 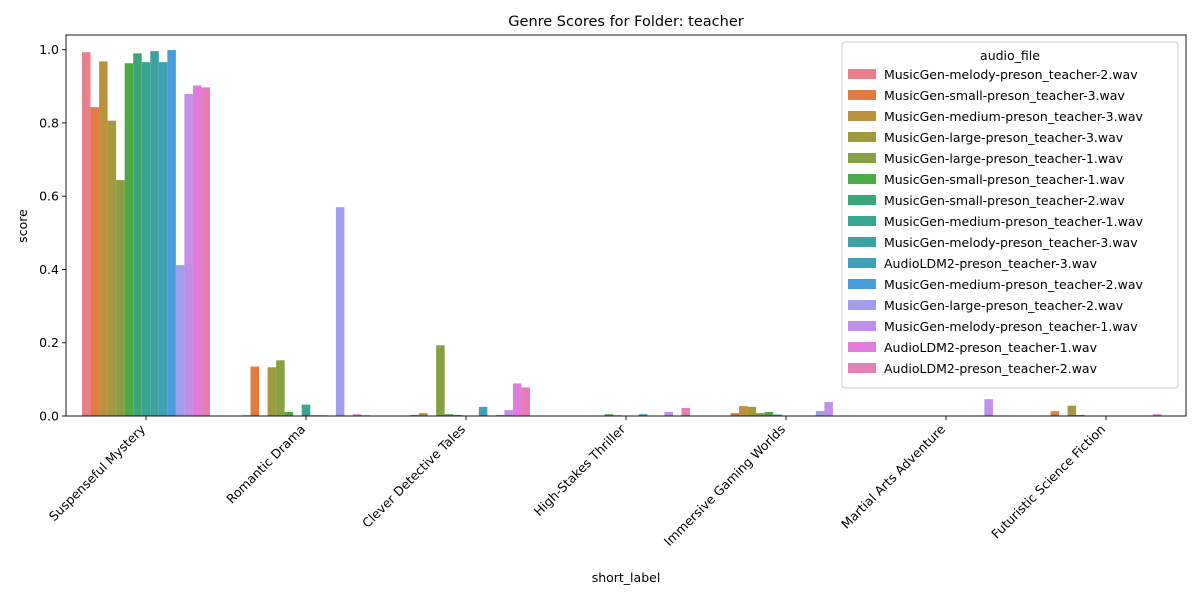 I want to click on legend-entry-label: AudioLDM2-preson_teacher-1.wav, so click(x=991, y=347).